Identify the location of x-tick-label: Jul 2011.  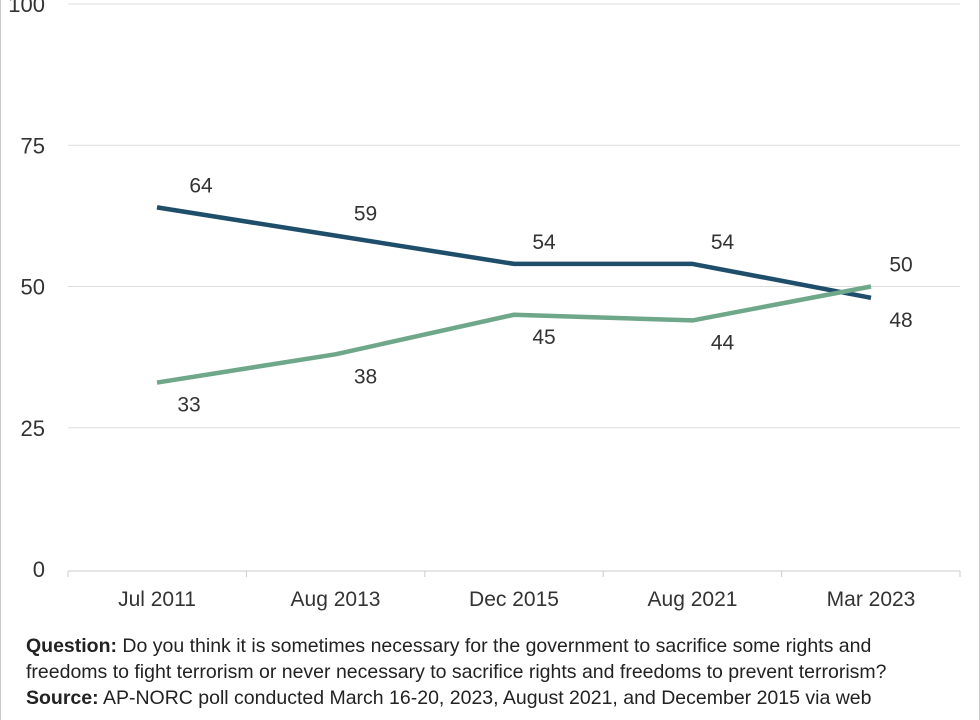
(157, 599).